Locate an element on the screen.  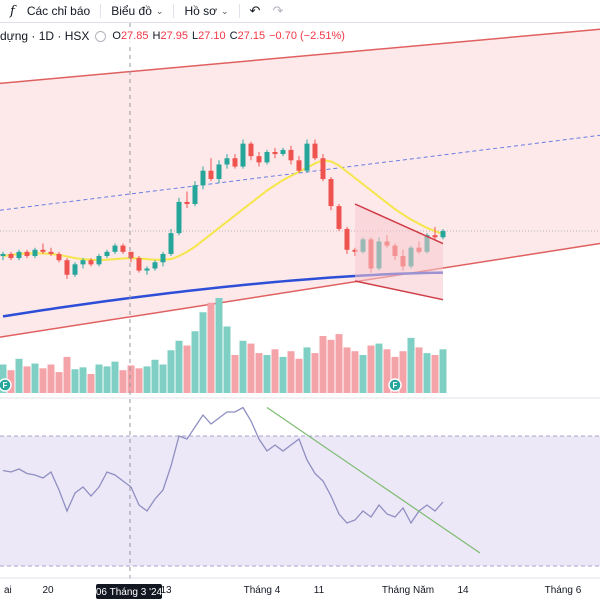
open-value: 27.85 is located at coordinates (134, 36).